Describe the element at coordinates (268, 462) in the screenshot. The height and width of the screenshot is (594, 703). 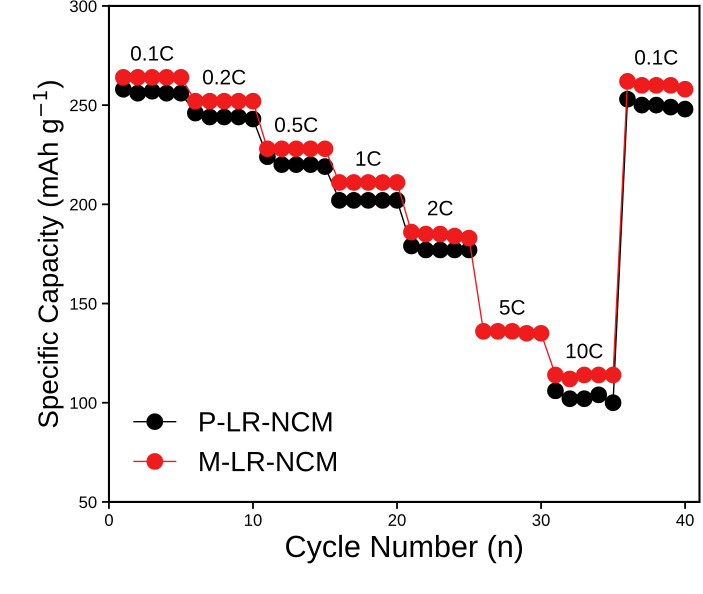
I see `legend-label: M-LR-NCM` at that location.